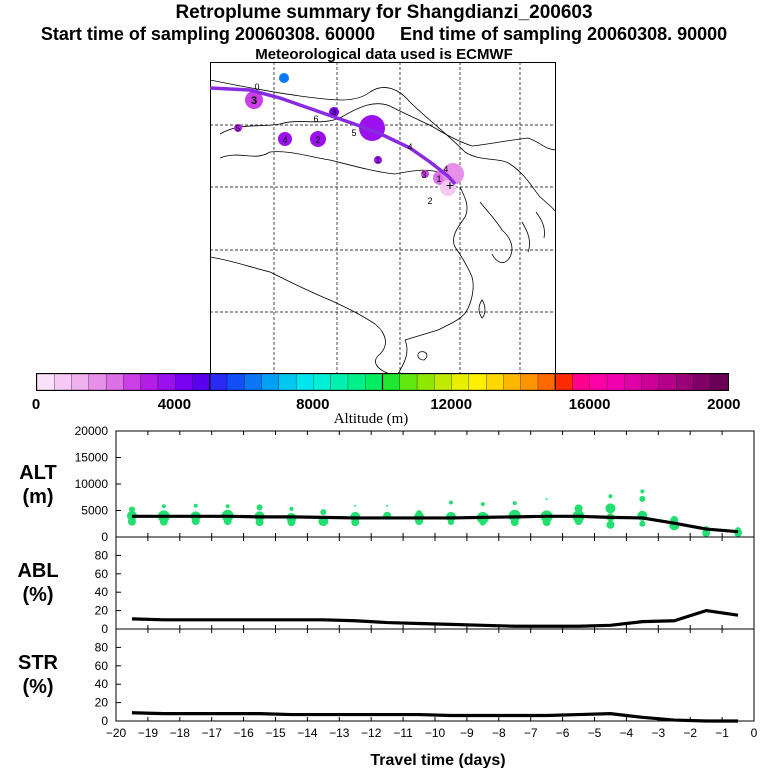 This screenshot has width=768, height=768. Describe the element at coordinates (353, 133) in the screenshot. I see `map-label: 5` at that location.